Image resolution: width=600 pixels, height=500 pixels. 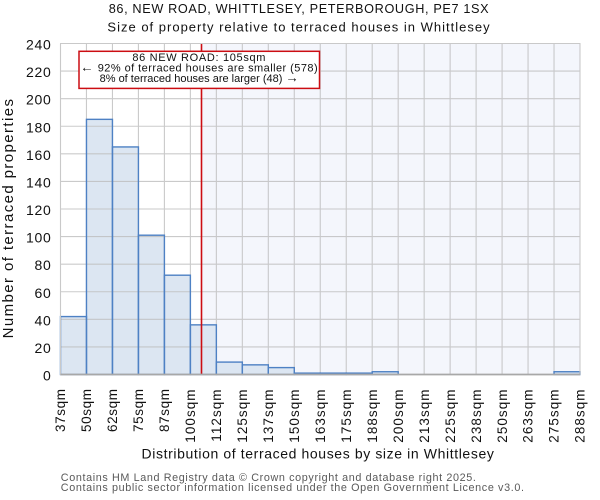 What do you see at coordinates (43, 293) in the screenshot?
I see `svg-text: 60` at bounding box center [43, 293].